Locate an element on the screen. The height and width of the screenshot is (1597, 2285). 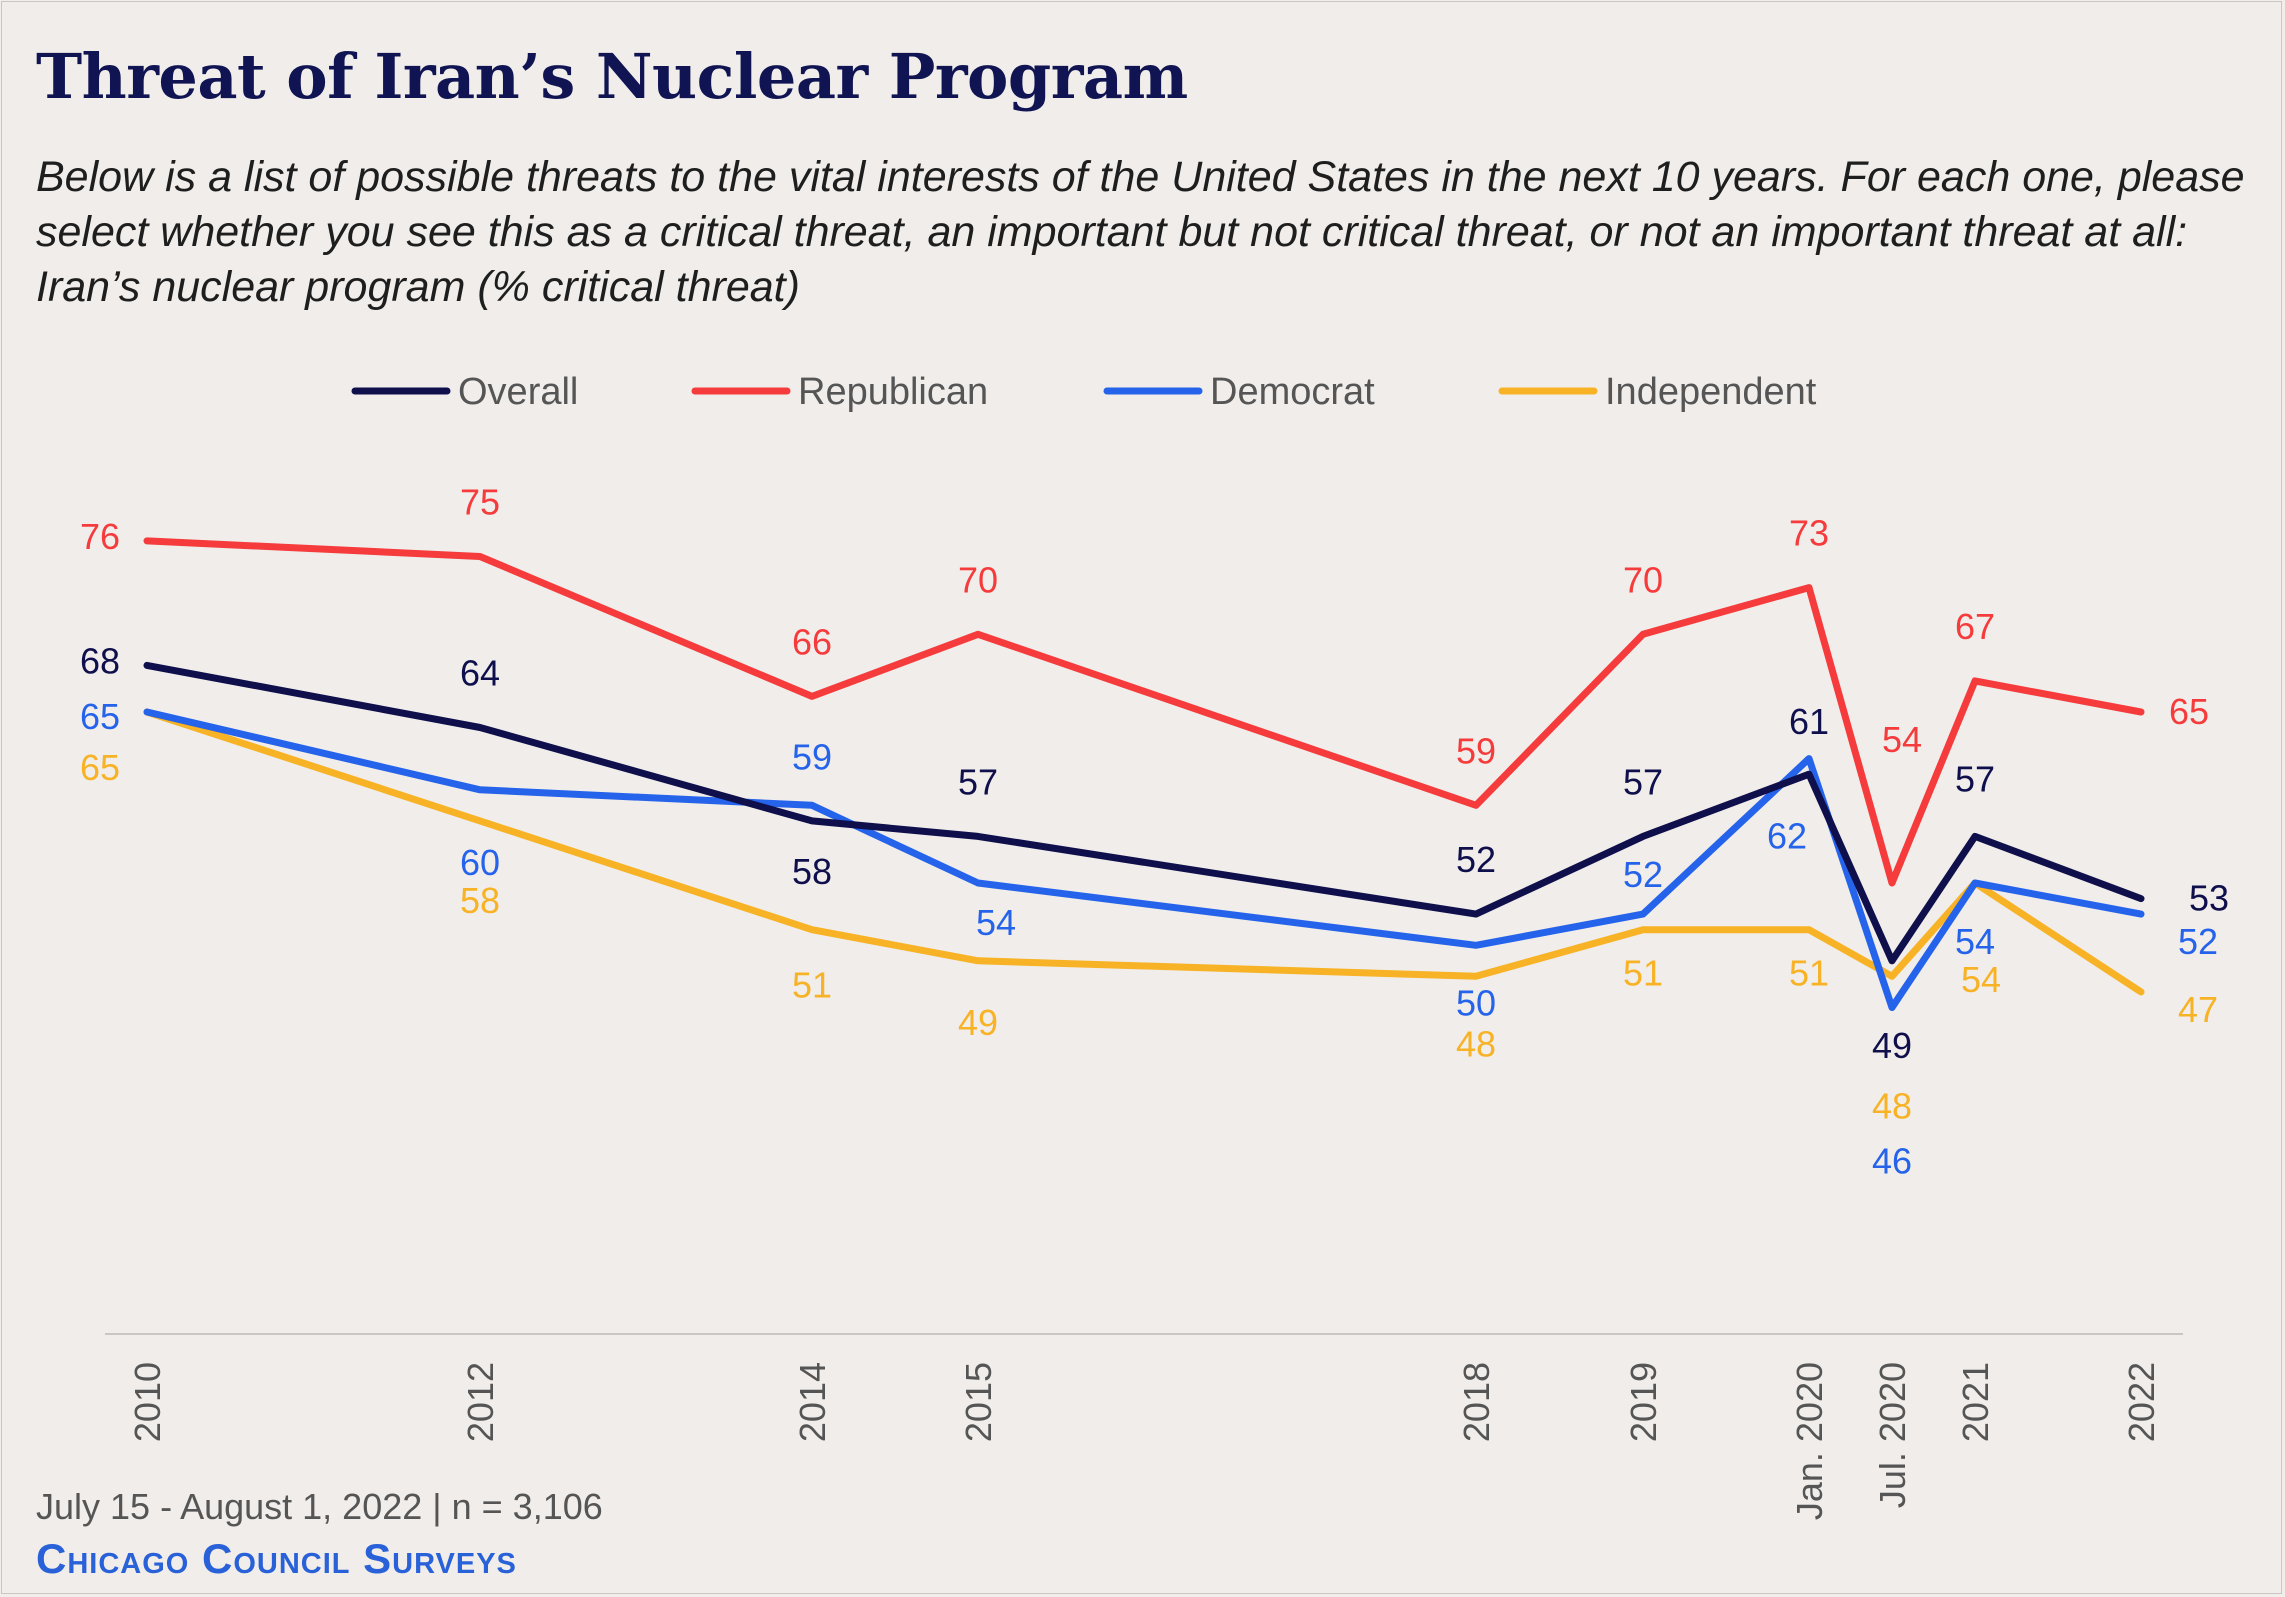
data-label: 60 is located at coordinates (480, 862).